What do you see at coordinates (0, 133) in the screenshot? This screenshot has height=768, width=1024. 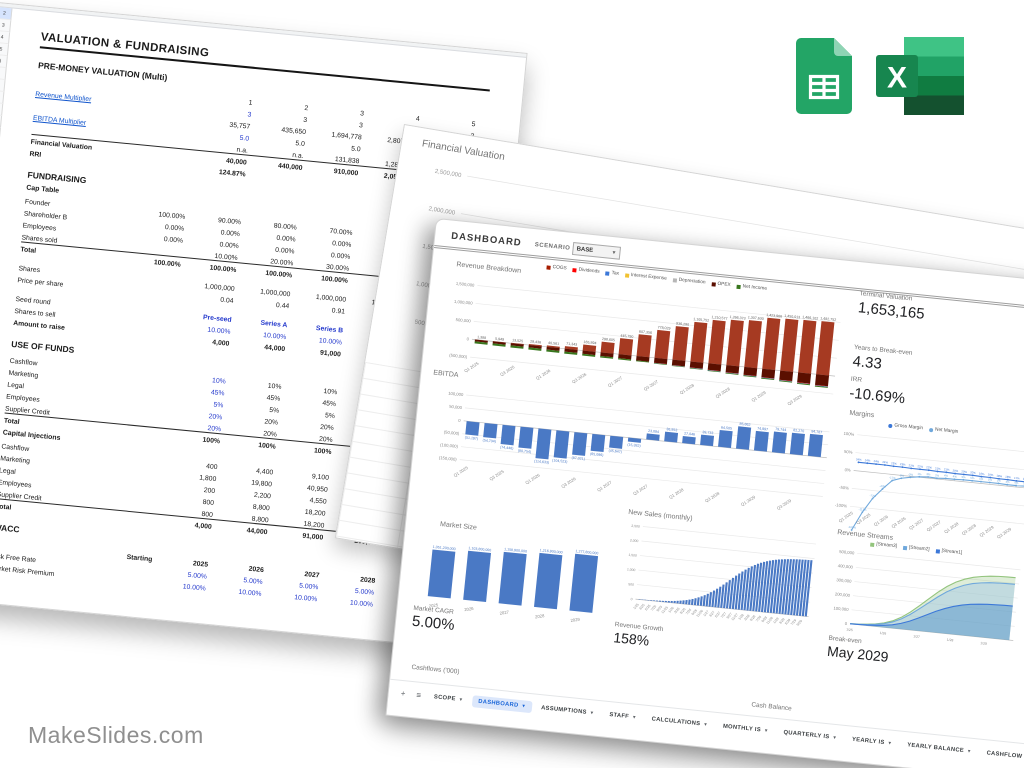 I see `row-number: 12` at bounding box center [0, 133].